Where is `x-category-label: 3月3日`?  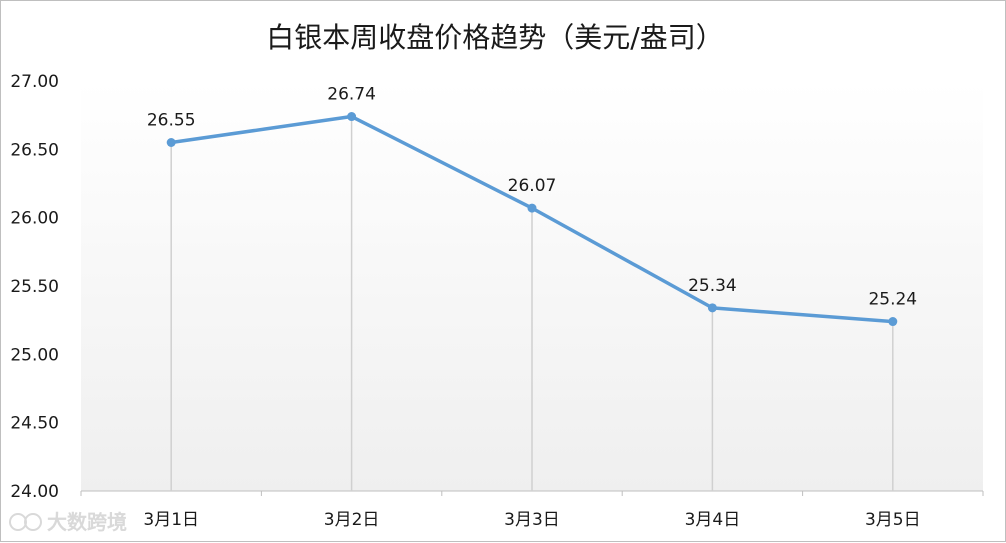
x-category-label: 3月3日 is located at coordinates (532, 520).